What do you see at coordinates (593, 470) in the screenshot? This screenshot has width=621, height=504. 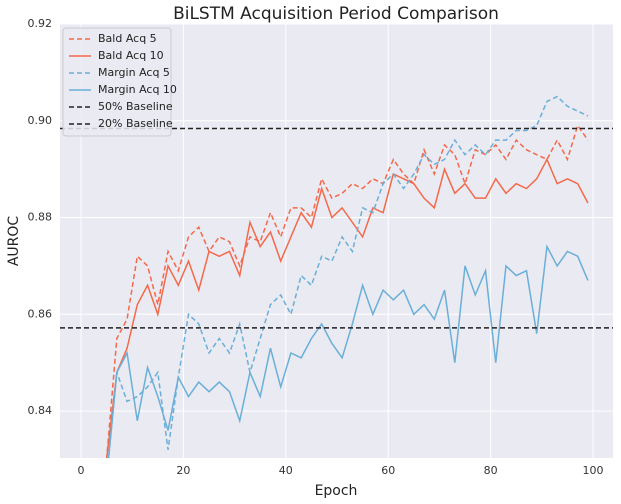 I see `x-tick-label: 100` at bounding box center [593, 470].